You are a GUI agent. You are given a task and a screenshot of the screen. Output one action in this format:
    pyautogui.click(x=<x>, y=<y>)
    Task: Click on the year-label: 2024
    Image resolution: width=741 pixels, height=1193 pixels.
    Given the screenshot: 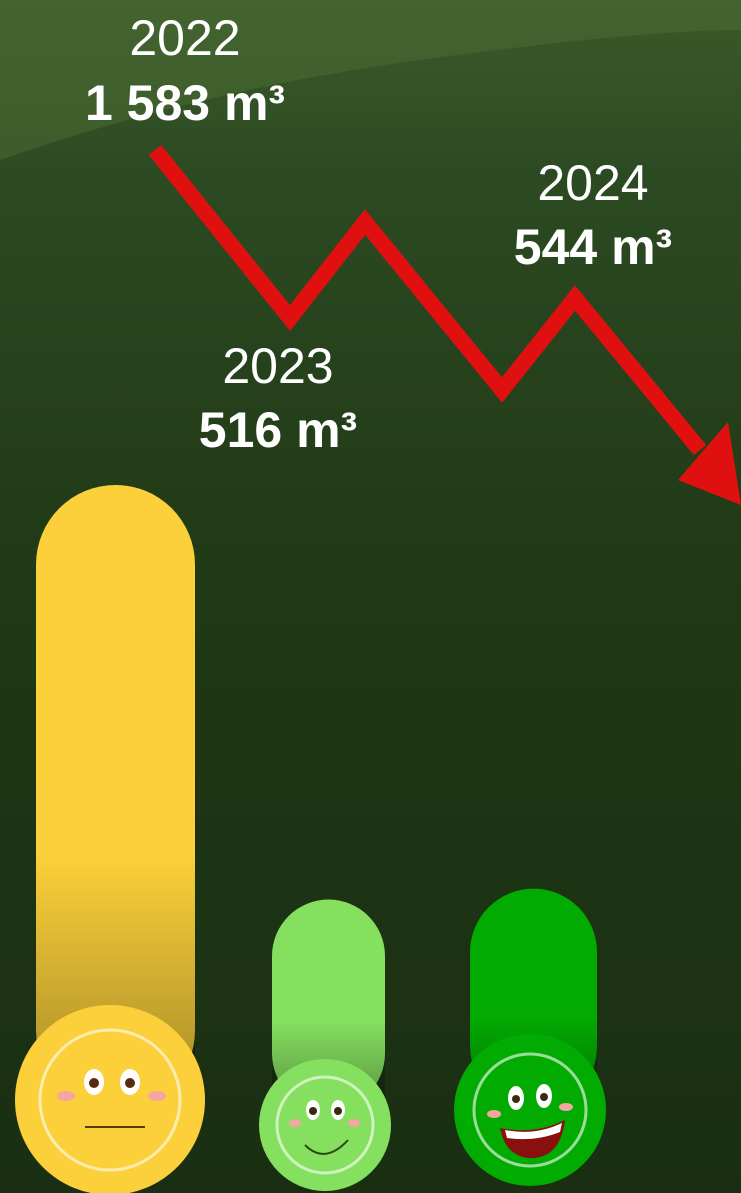 What is the action you would take?
    pyautogui.click(x=592, y=183)
    